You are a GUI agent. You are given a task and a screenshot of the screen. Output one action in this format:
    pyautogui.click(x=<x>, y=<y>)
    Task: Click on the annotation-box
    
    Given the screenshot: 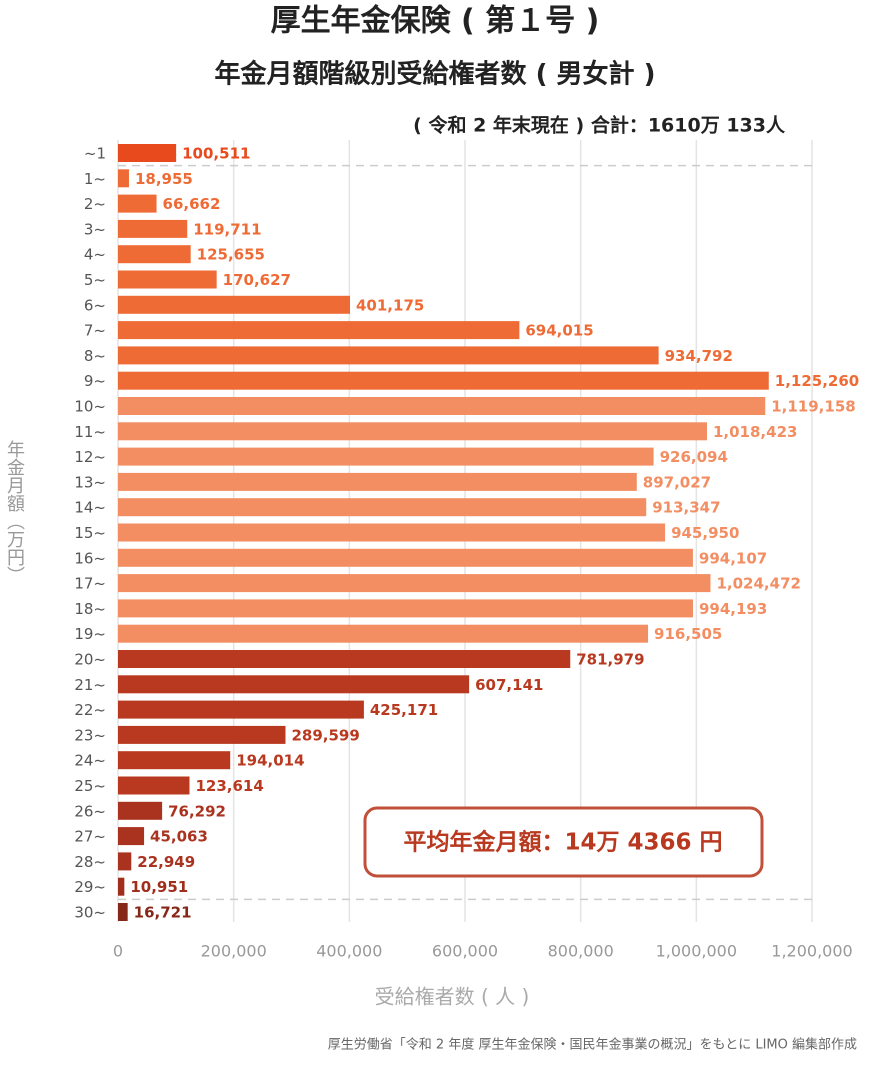 What is the action you would take?
    pyautogui.click(x=563, y=842)
    